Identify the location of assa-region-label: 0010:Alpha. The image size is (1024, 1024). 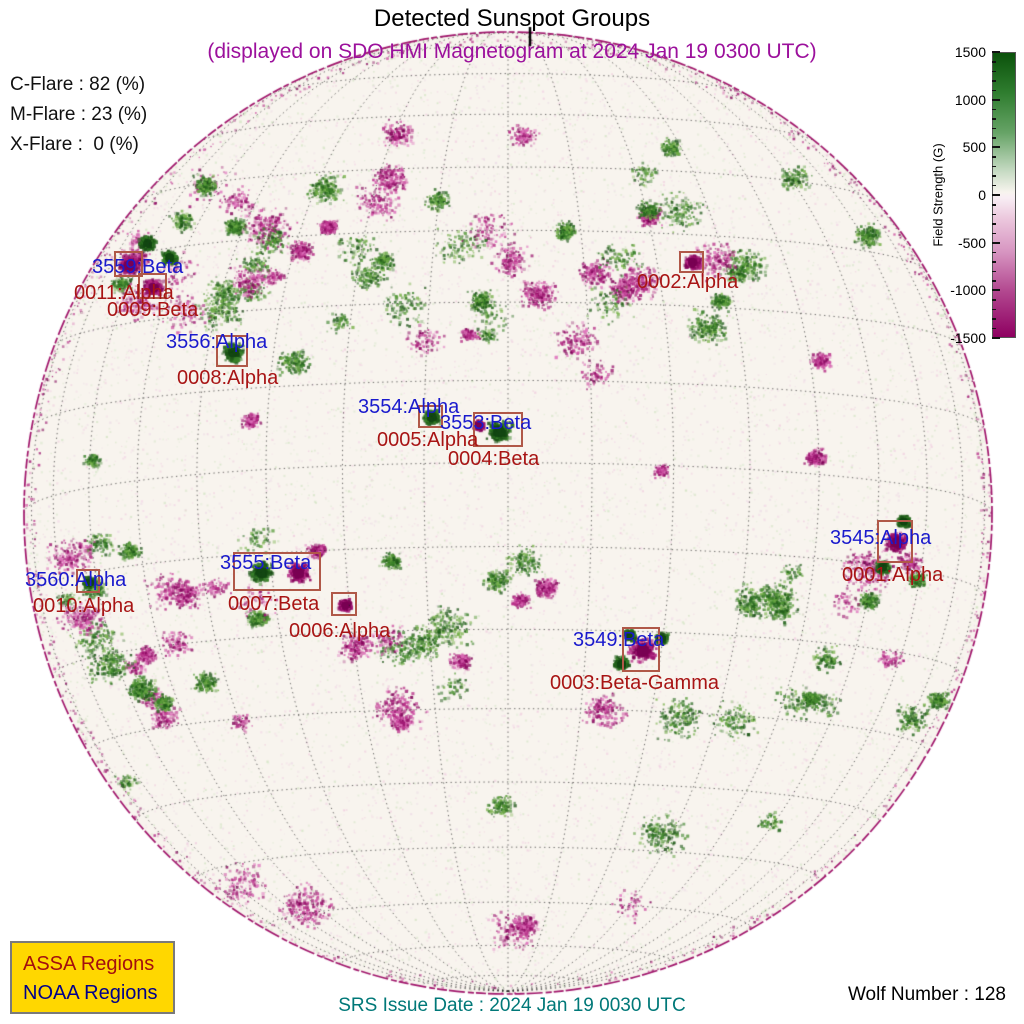
(84, 606).